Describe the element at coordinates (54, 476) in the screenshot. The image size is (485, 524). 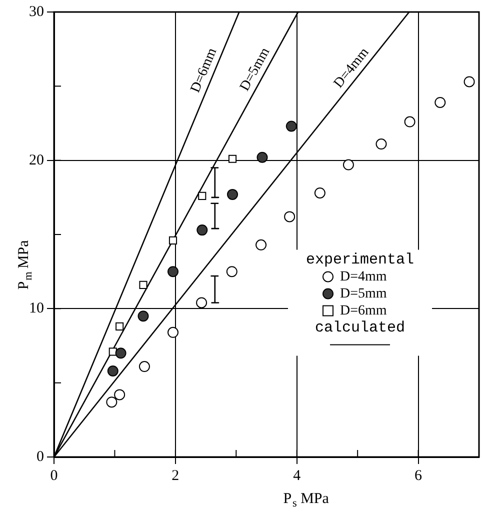
I see `x-tick-label: 0` at that location.